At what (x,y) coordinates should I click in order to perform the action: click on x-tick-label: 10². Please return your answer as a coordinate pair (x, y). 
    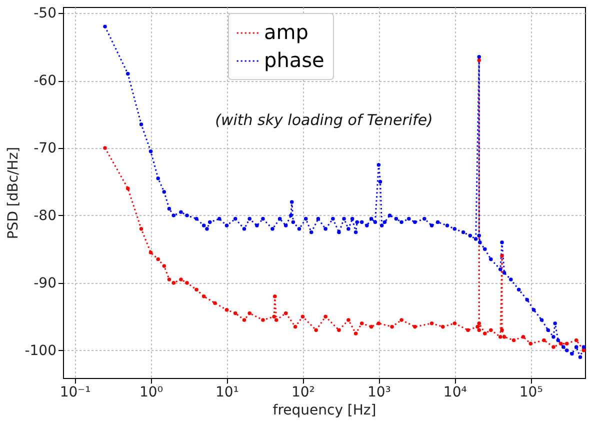
    Looking at the image, I should click on (303, 392).